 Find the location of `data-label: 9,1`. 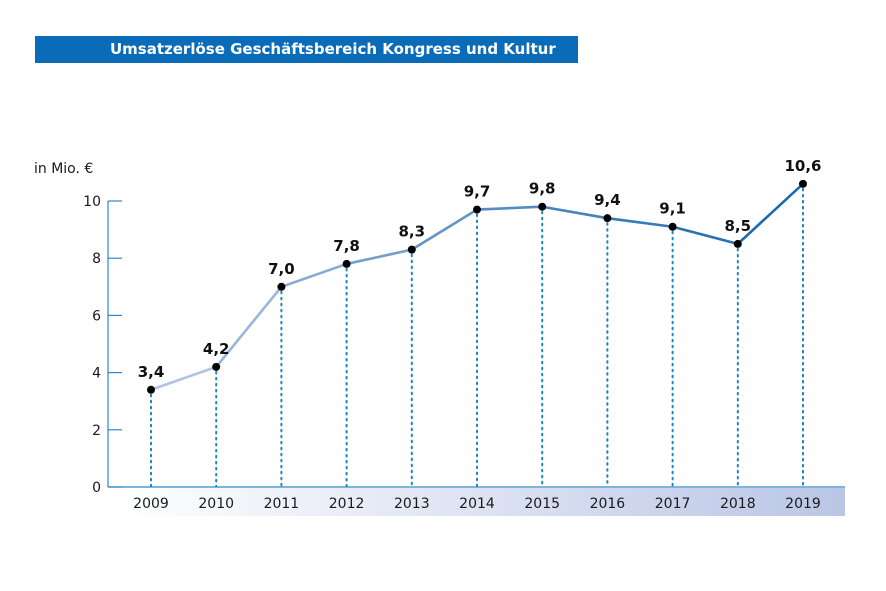

data-label: 9,1 is located at coordinates (672, 209).